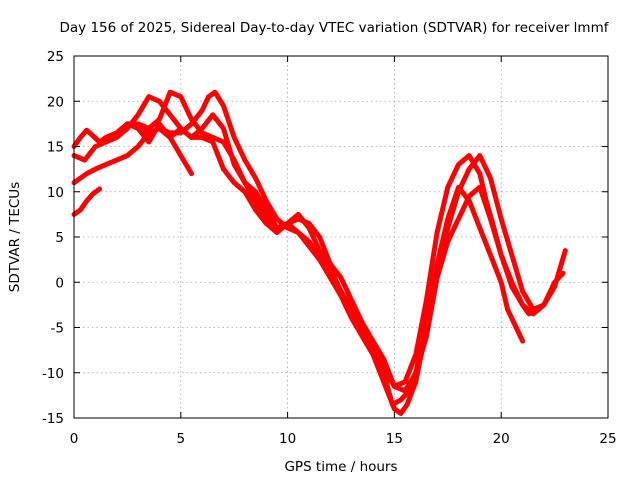 The image size is (640, 480). I want to click on y-tick-label: 15, so click(55, 148).